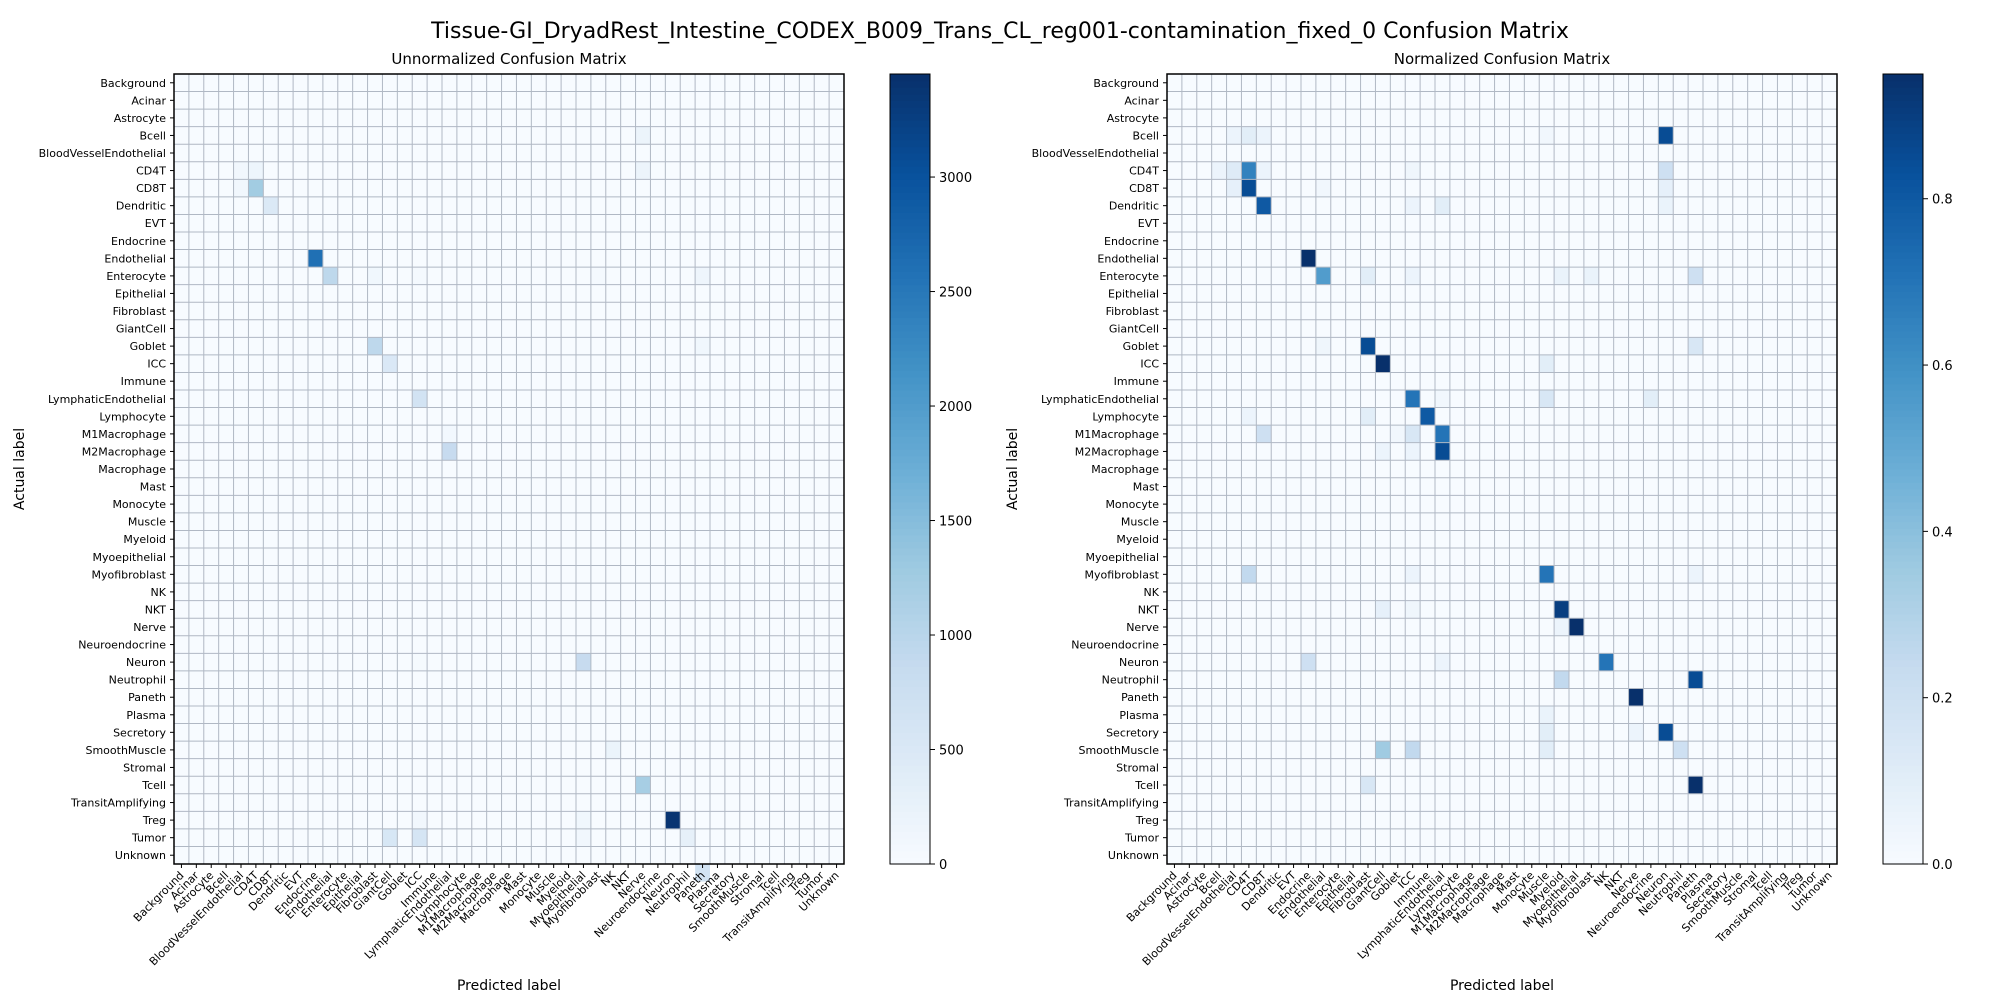 This screenshot has width=2000, height=1000. I want to click on y-tick-label: TransitAmplifying, so click(1111, 803).